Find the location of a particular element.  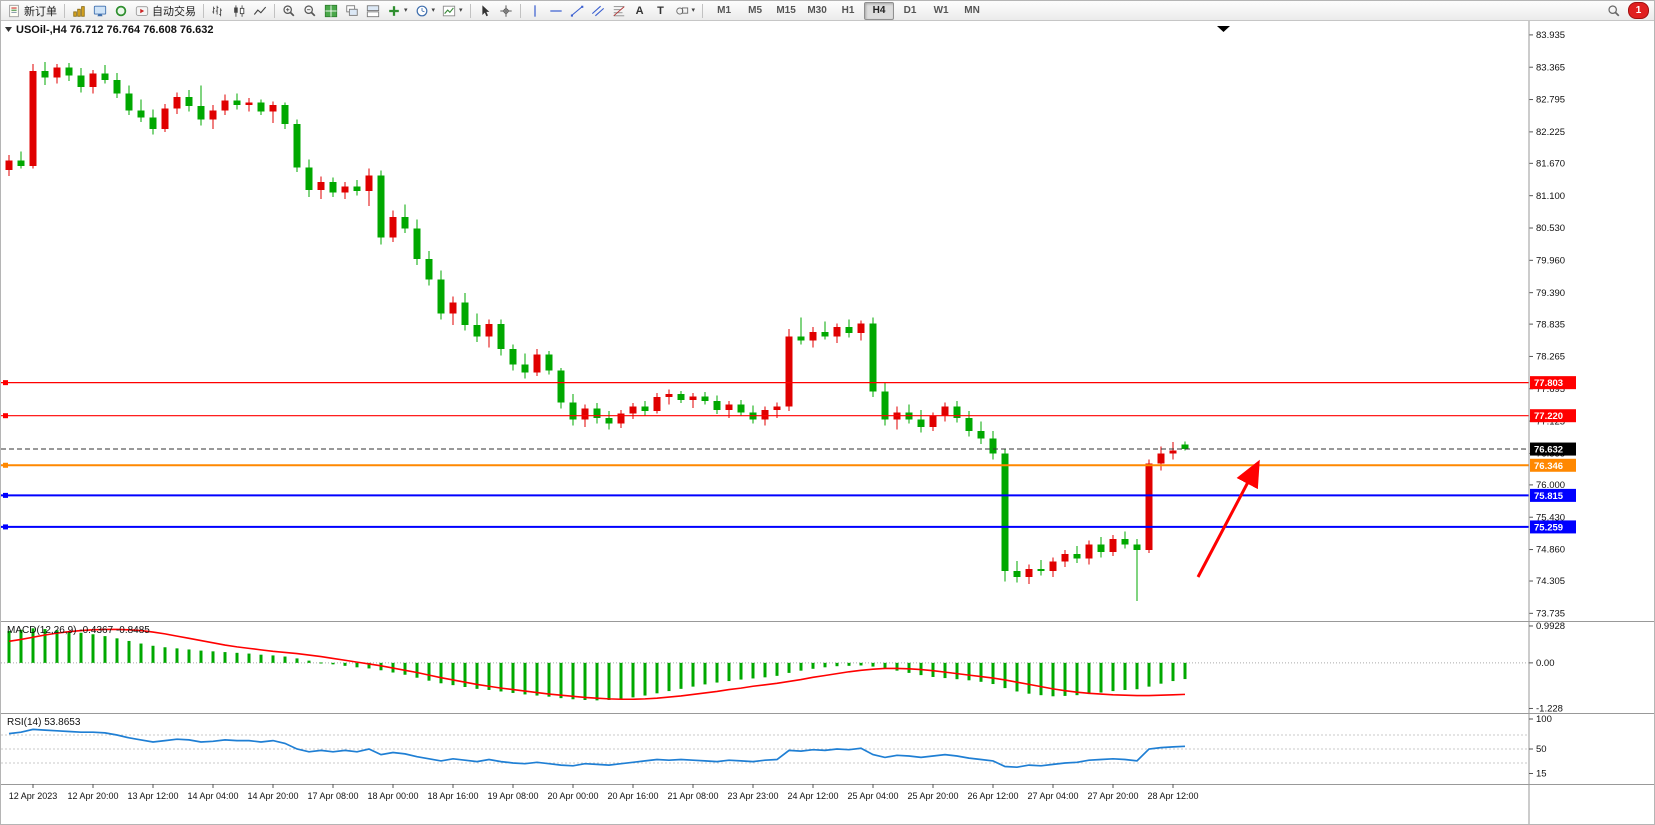

symbol-ohlc-text: USOil-,H4 76.712 76.764 76.608 76.632 is located at coordinates (115, 30).